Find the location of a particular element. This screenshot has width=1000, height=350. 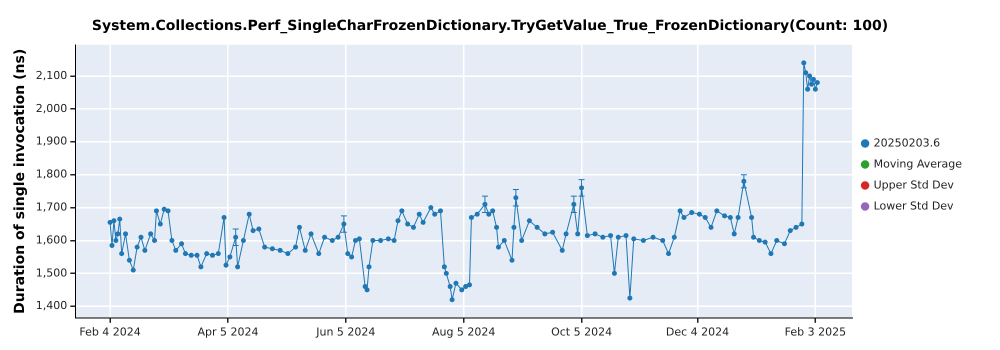

y-tick-label: 1,600 is located at coordinates (52, 239).